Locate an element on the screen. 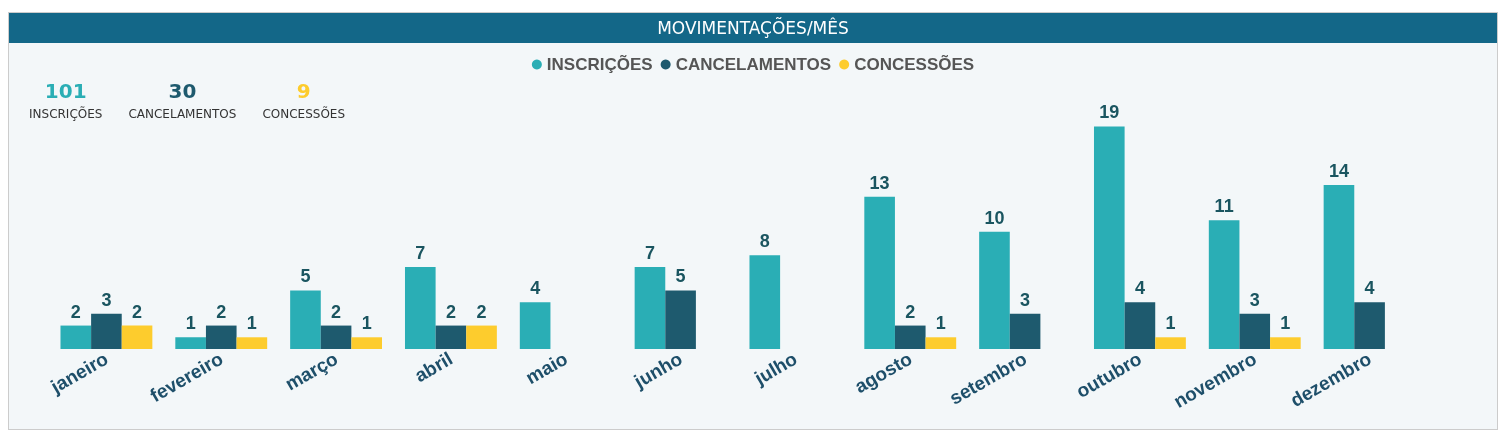  chart-title: MOVIMENTAÇÕES/MÊS is located at coordinates (753, 28).